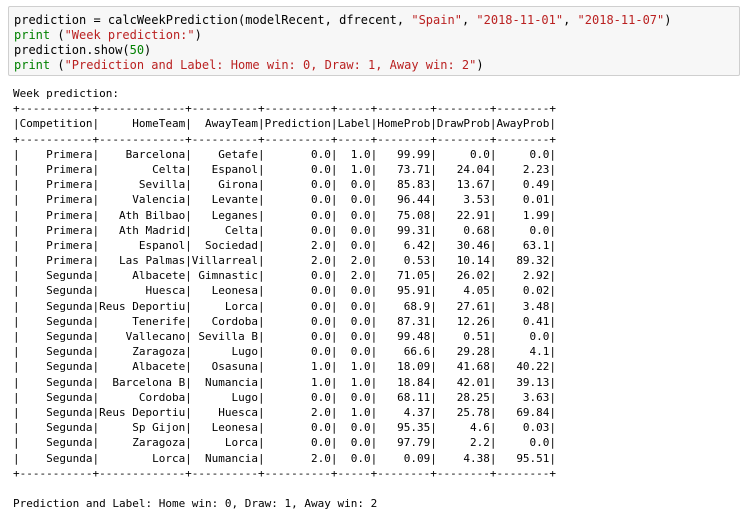 This screenshot has height=520, width=746. I want to click on code-line-1-country-string: "Spain", so click(436, 20).